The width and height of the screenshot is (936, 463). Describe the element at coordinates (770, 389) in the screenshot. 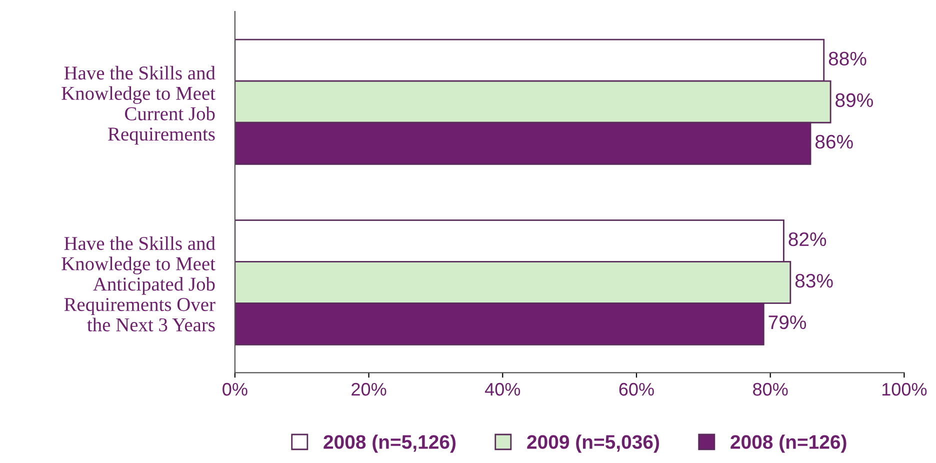

I see `x-tick-label: 80%` at that location.